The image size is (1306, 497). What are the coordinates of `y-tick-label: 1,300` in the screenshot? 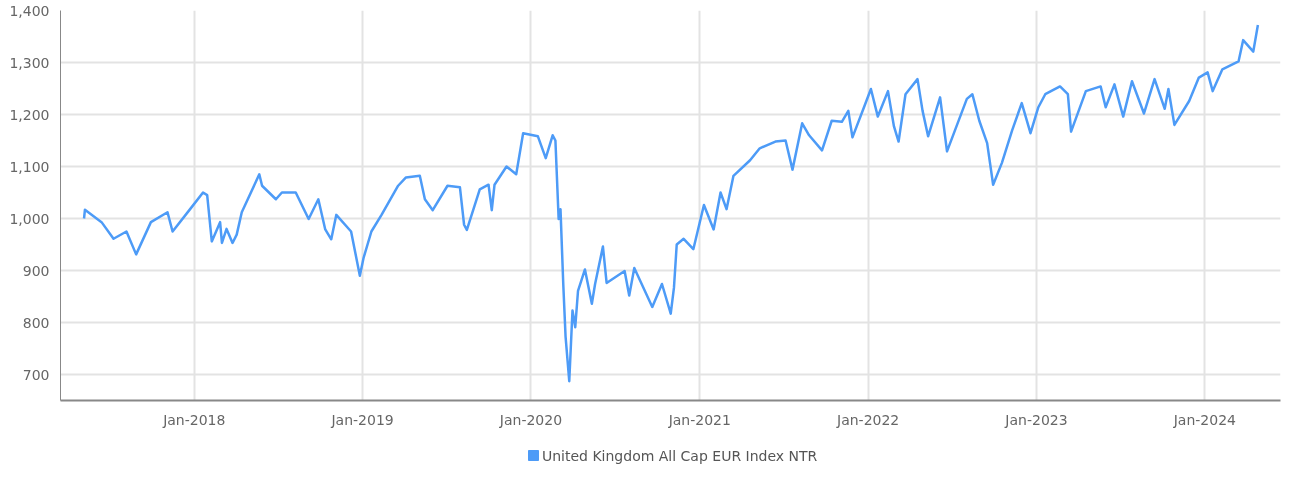 It's located at (29, 62).